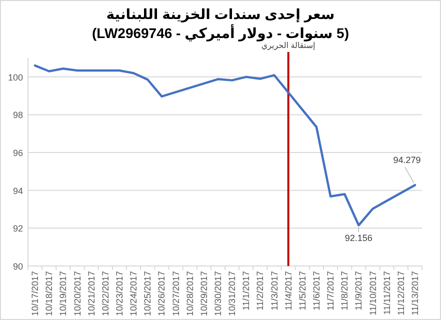 Image resolution: width=441 pixels, height=320 pixels. What do you see at coordinates (91, 293) in the screenshot?
I see `x-tick-label: 10/21/2017` at bounding box center [91, 293].